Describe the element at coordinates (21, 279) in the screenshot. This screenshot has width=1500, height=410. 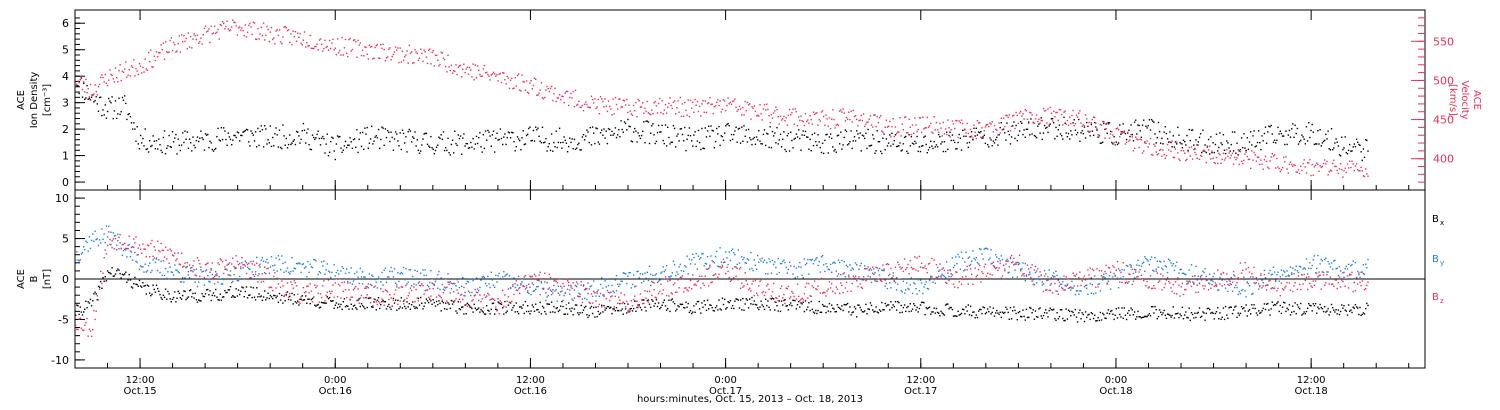
I see `b-axis-label: ACE` at that location.